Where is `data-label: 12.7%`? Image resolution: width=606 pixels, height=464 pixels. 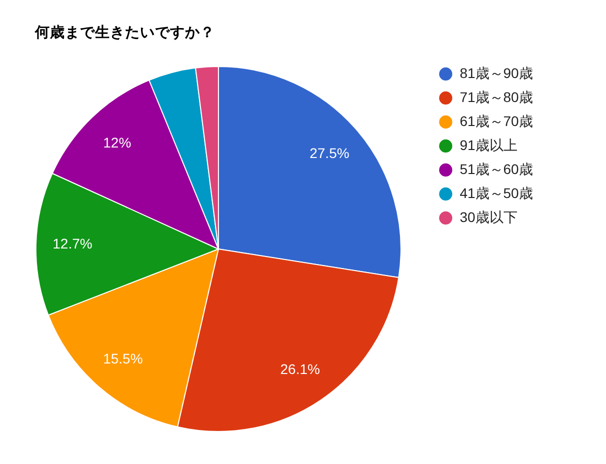 data-label: 12.7% is located at coordinates (72, 244).